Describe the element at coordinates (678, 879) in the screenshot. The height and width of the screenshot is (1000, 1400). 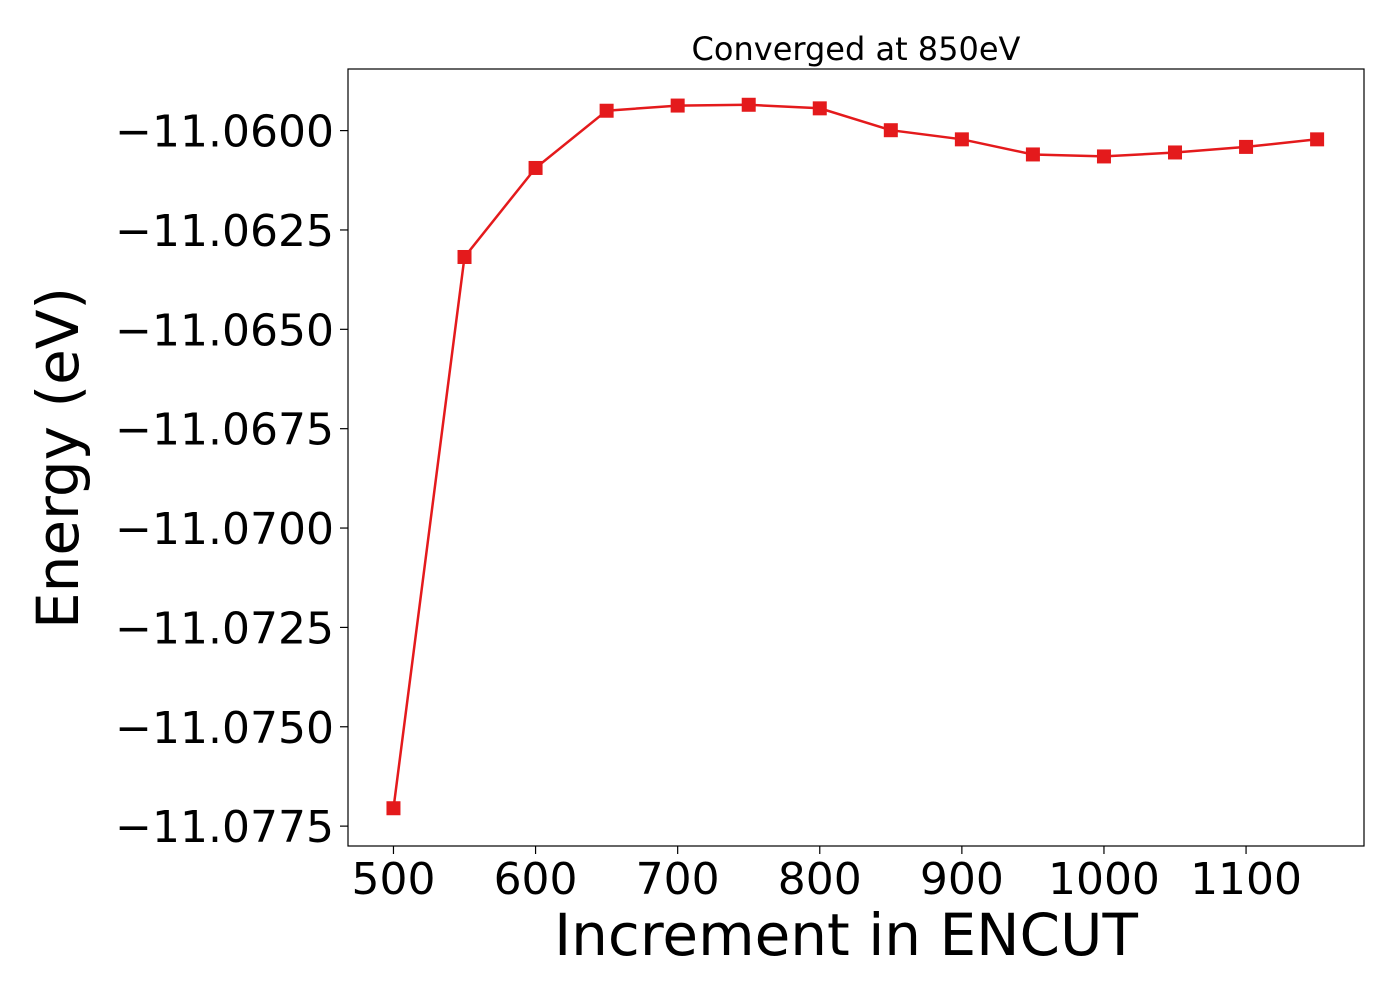
I see `x-tick-label: 700` at that location.